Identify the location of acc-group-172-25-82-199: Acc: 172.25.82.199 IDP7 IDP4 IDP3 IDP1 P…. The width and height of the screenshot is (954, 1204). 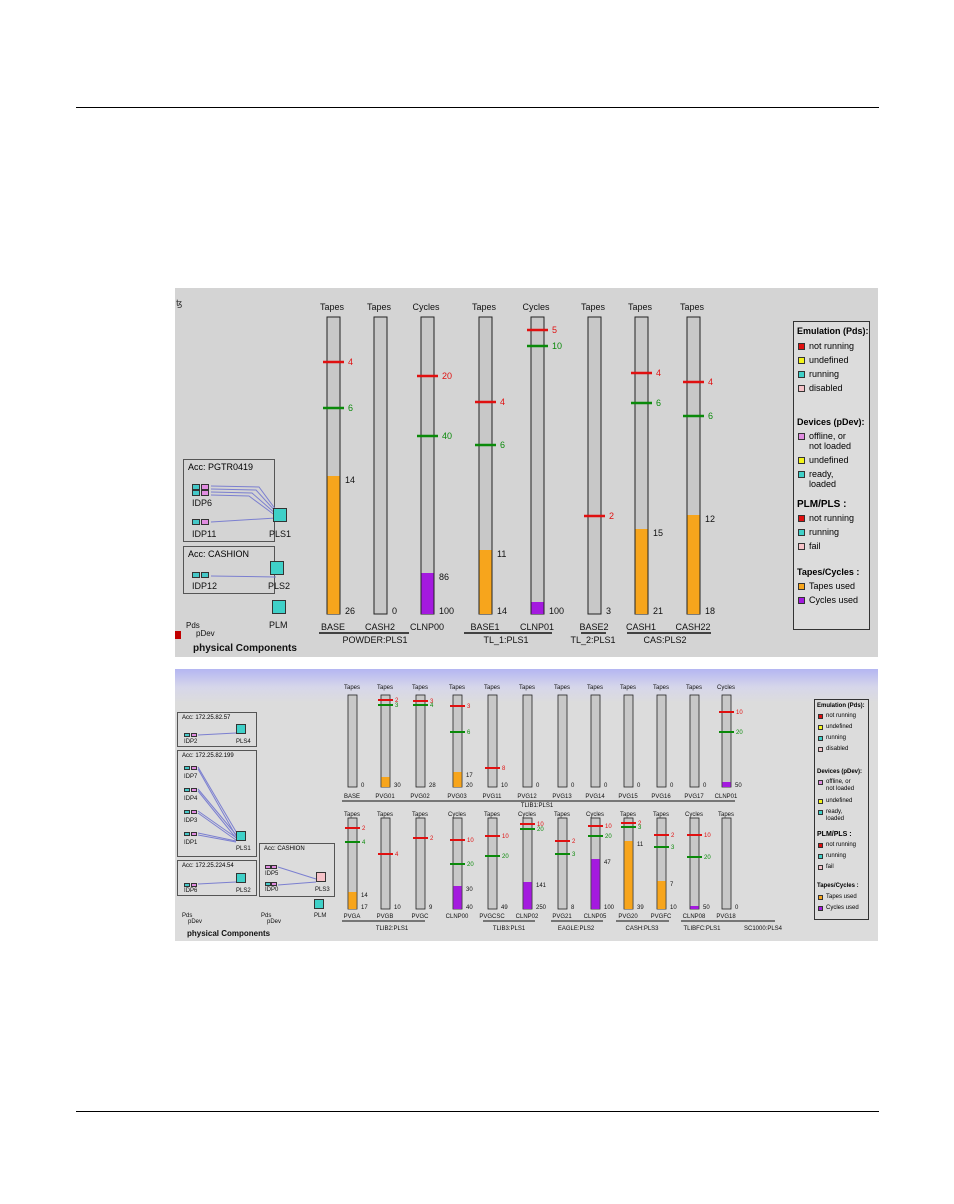
(217, 803).